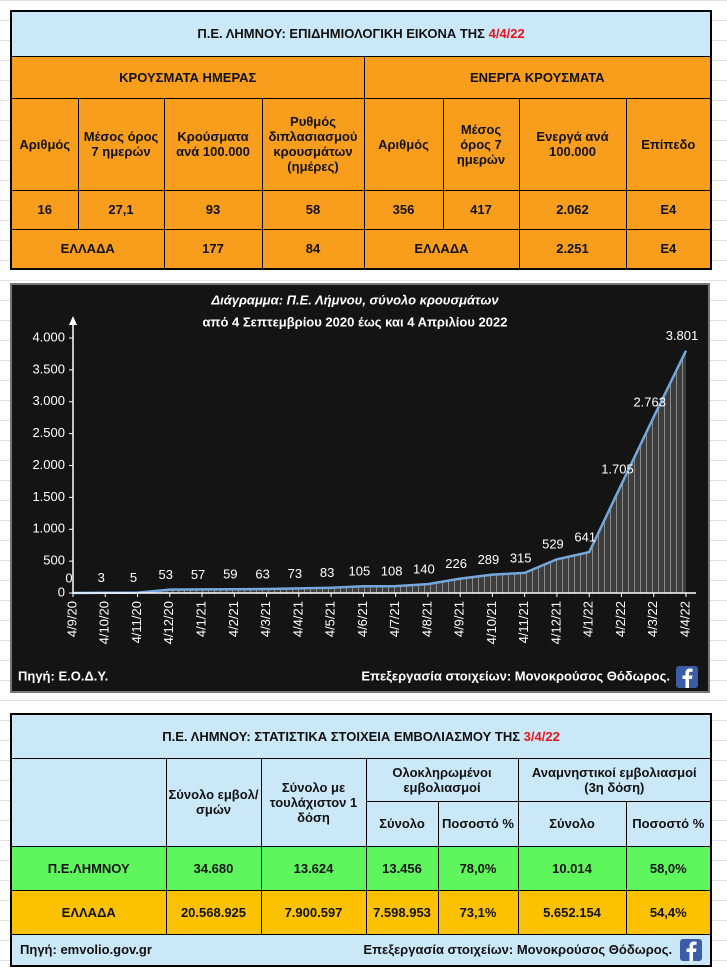 This screenshot has height=972, width=727. I want to click on x-tick-label: 4/9/21, so click(459, 619).